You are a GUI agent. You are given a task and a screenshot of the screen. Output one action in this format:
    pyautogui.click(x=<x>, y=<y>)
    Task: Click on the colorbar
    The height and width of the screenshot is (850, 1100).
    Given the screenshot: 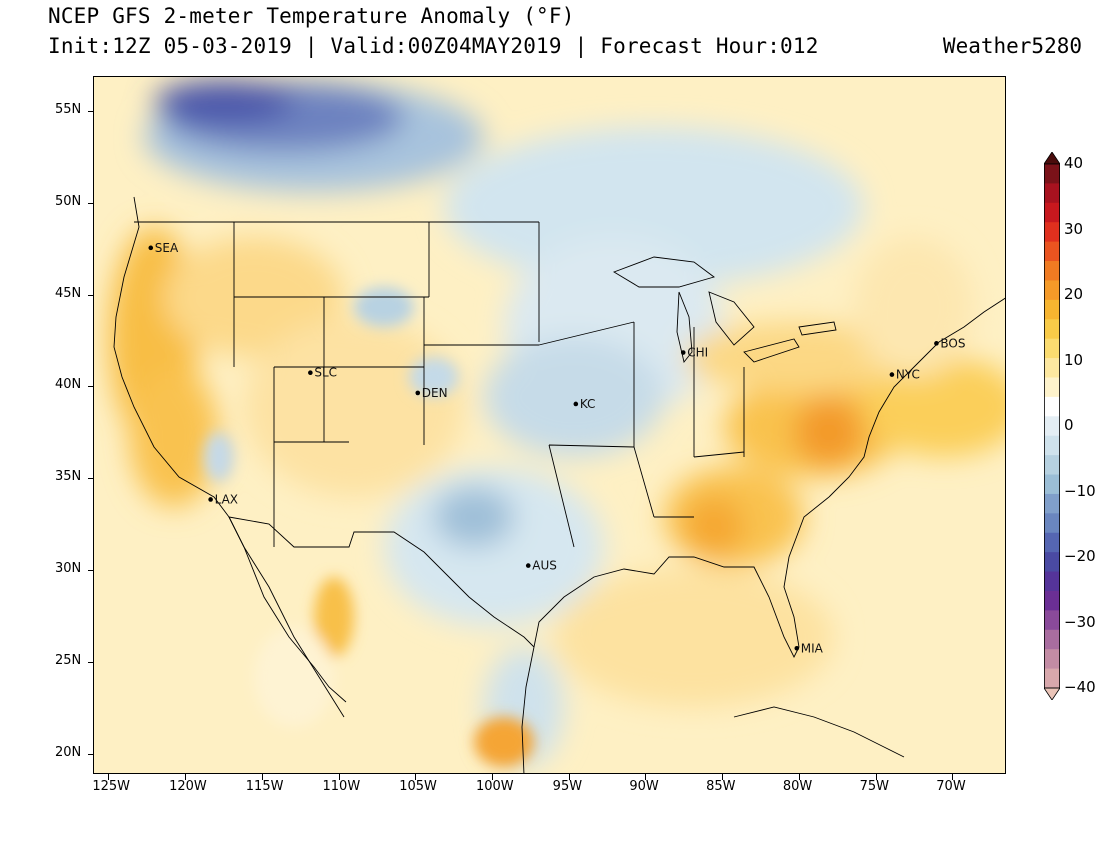 What is the action you would take?
    pyautogui.click(x=1052, y=426)
    